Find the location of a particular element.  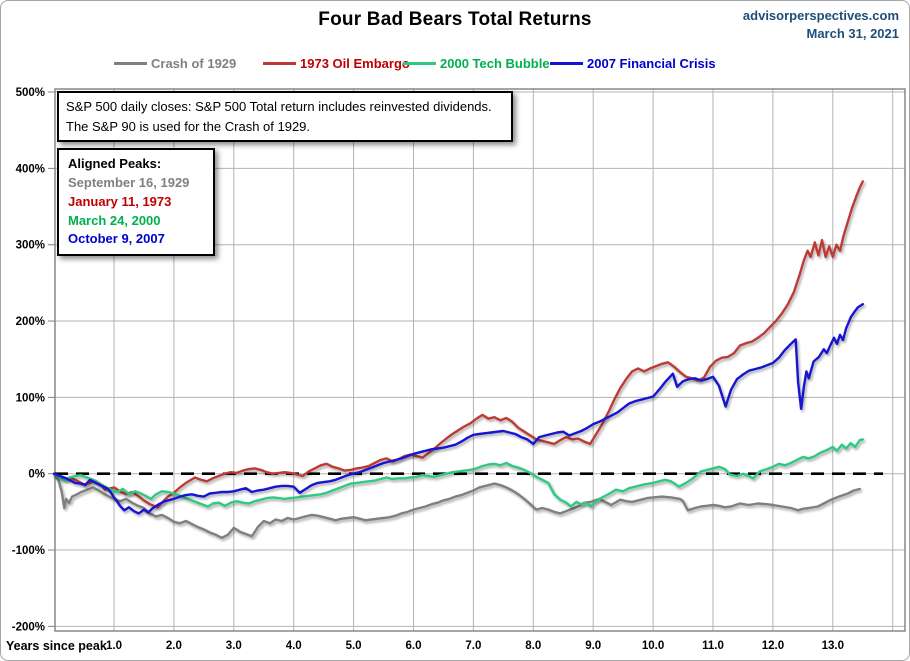

page-title: Four Bad Bears Total Returns is located at coordinates (455, 19).